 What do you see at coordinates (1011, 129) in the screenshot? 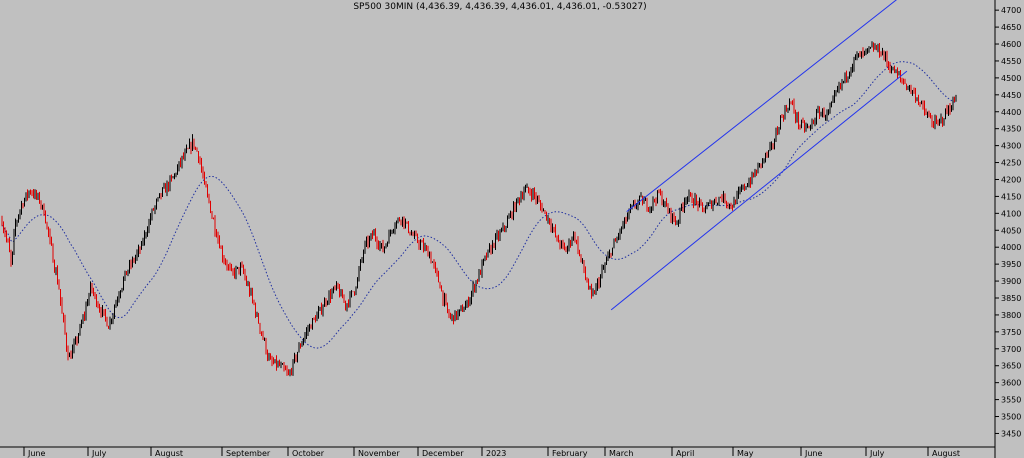
I see `y-tick-label: 4350` at bounding box center [1011, 129].